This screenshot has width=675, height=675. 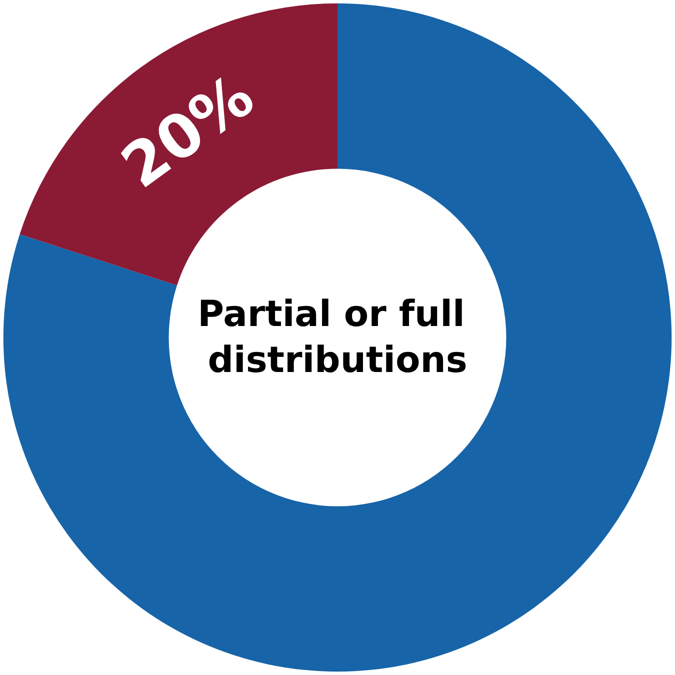 I want to click on text: Partial or full distributions, so click(x=338, y=337).